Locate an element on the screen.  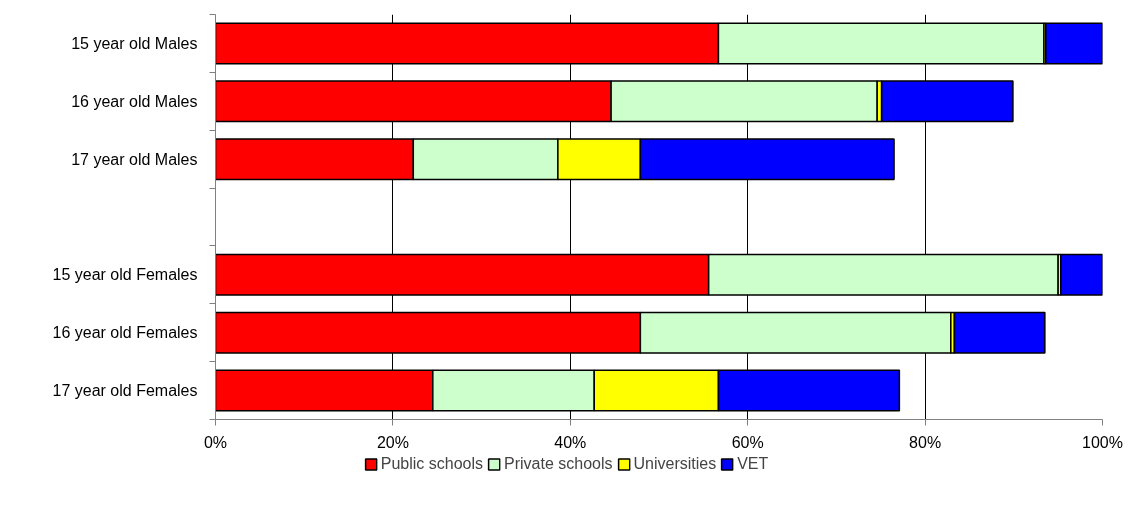
x-tick-label: 60% is located at coordinates (747, 442).